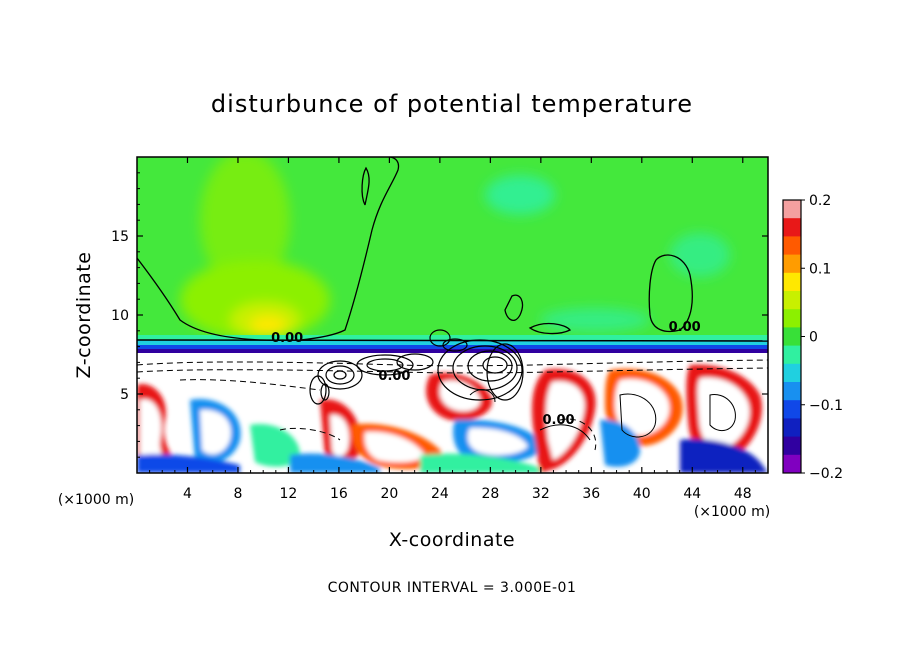  I want to click on z-tick-label: 5, so click(124, 395).